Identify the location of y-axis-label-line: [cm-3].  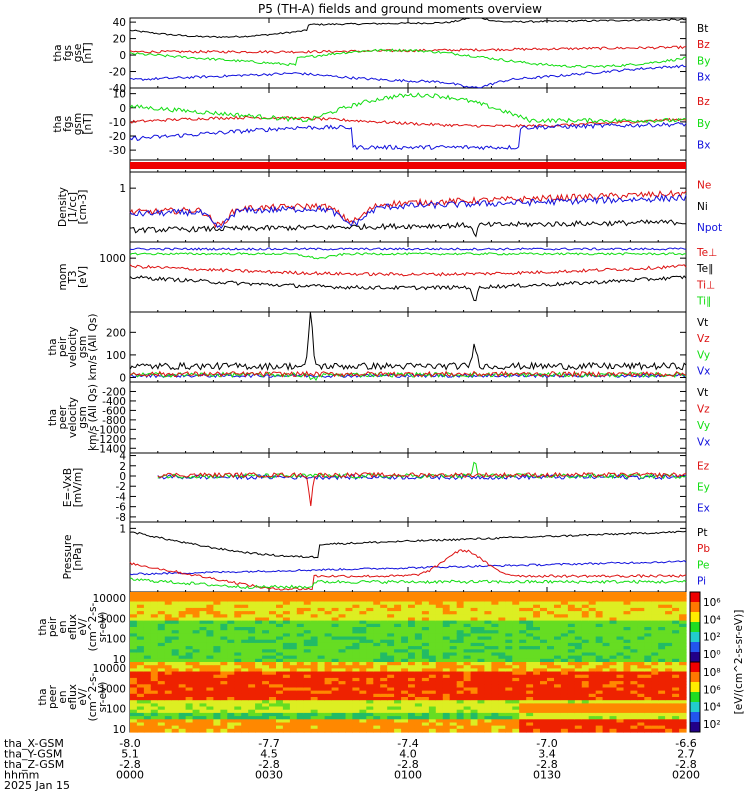
(83, 207).